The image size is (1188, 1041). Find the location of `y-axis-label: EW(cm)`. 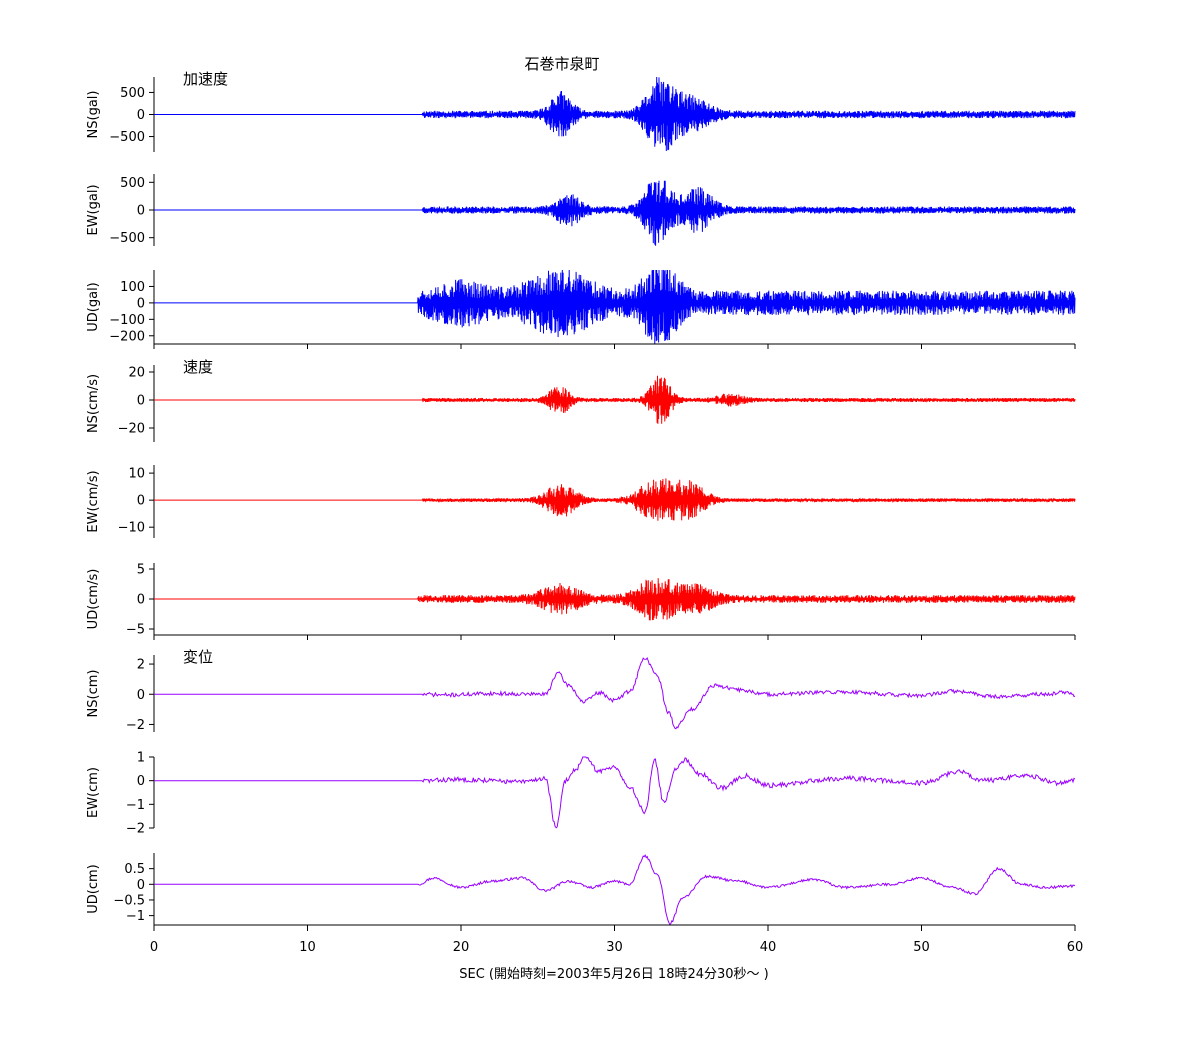

y-axis-label: EW(cm) is located at coordinates (93, 792).